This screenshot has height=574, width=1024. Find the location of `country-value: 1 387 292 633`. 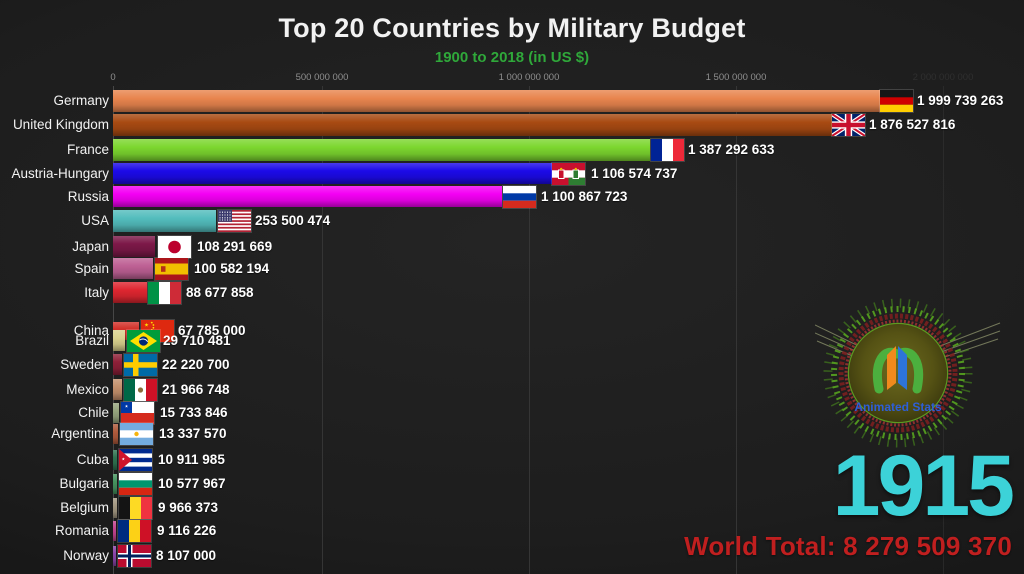

country-value: 1 387 292 633 is located at coordinates (731, 149).